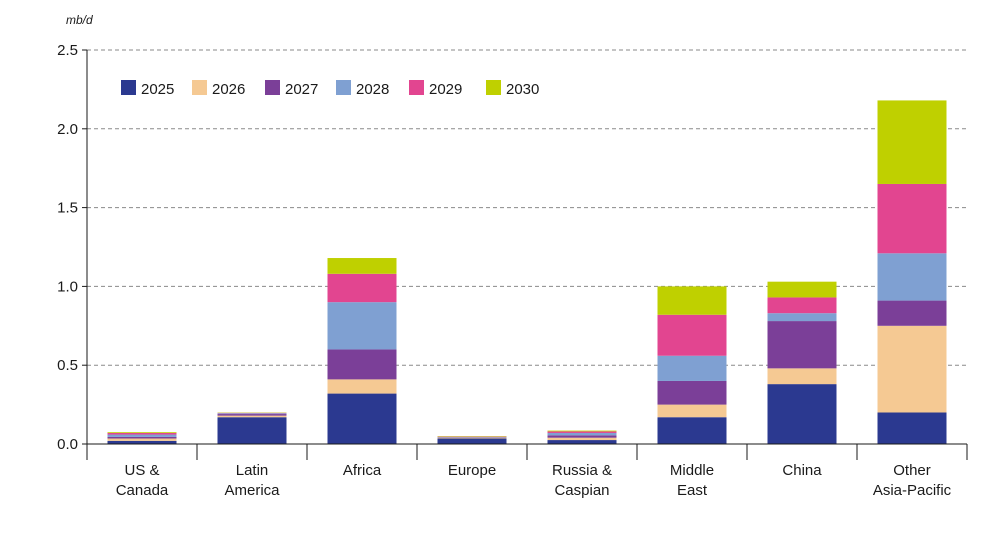  Describe the element at coordinates (912, 490) in the screenshot. I see `x-category-label-line: Asia-Pacific` at that location.